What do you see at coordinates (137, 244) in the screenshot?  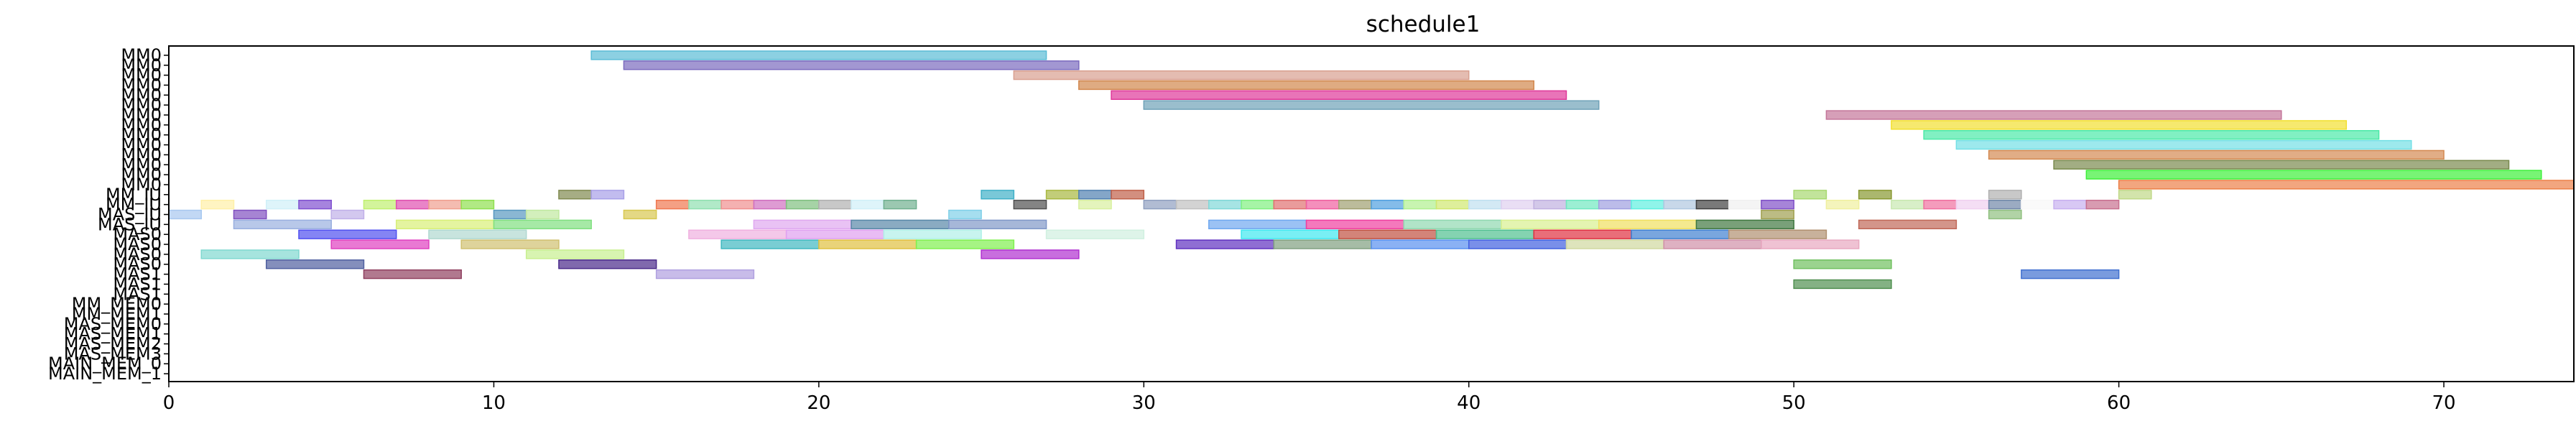 I see `row-label: MAS0` at bounding box center [137, 244].